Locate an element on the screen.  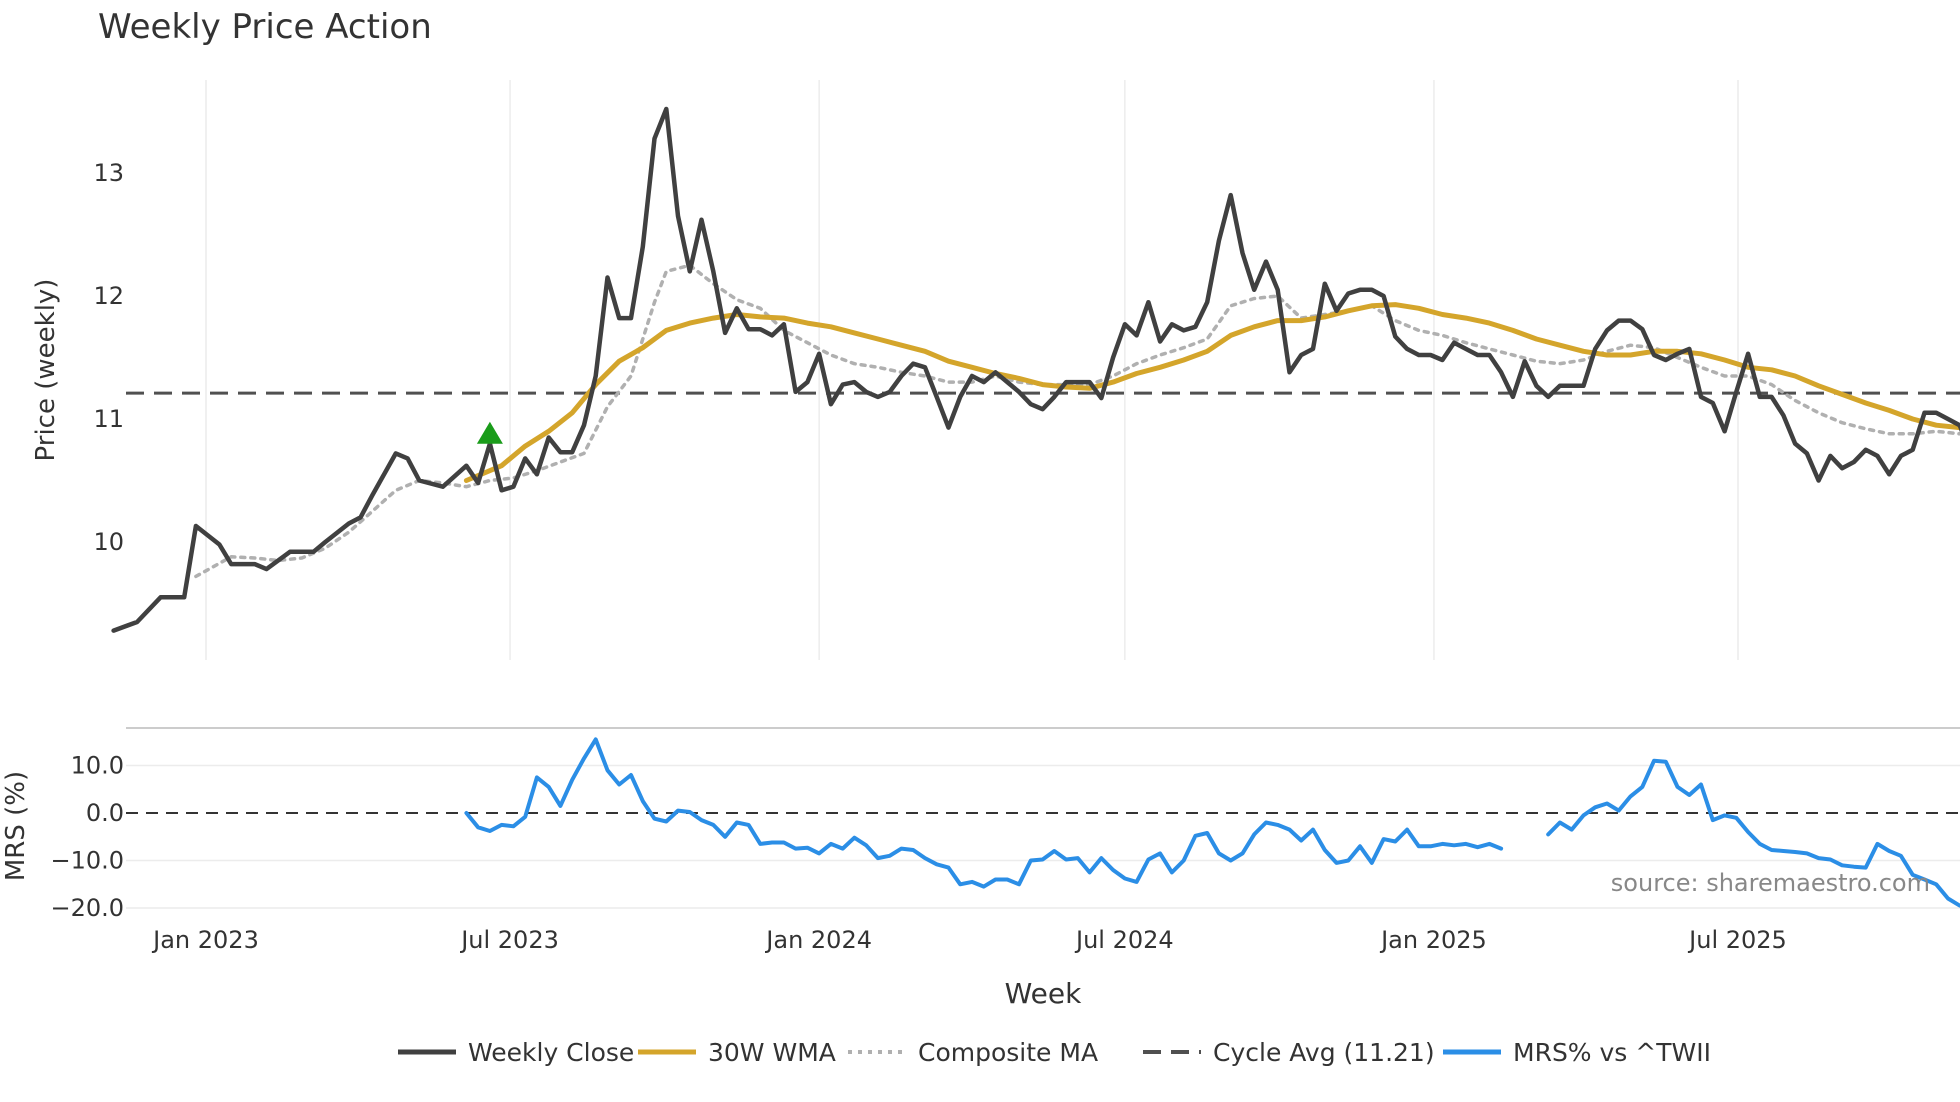
price-y-tick-label: 10 is located at coordinates (108, 542).